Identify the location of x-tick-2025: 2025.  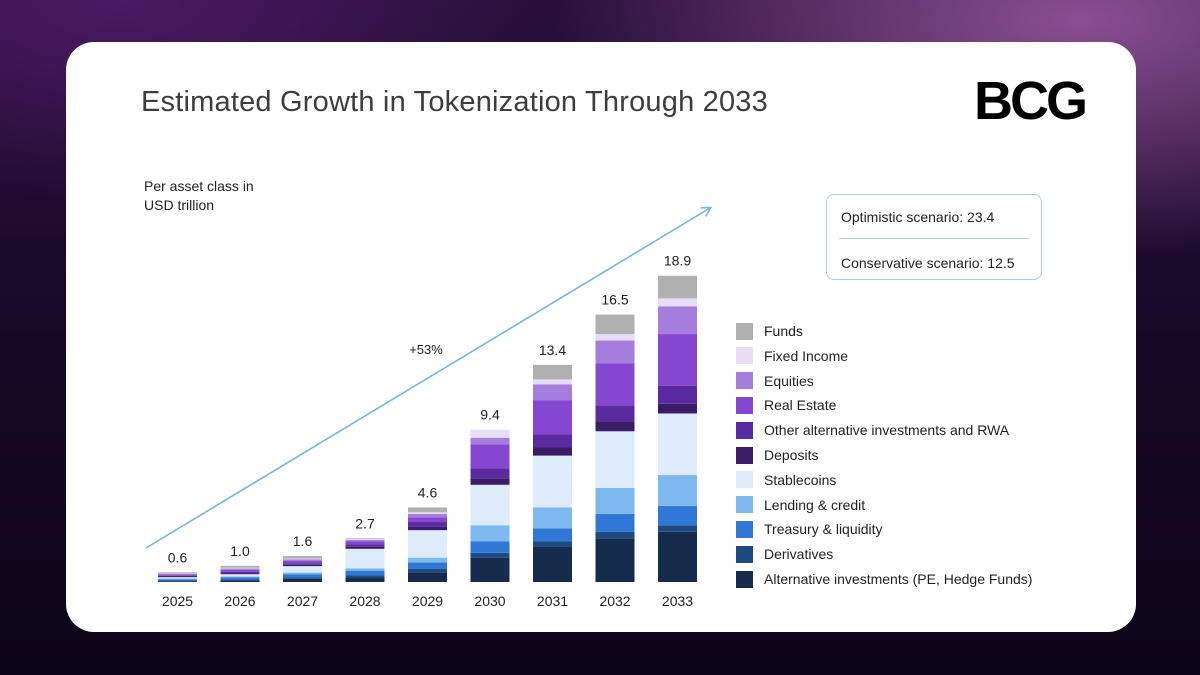
(177, 601).